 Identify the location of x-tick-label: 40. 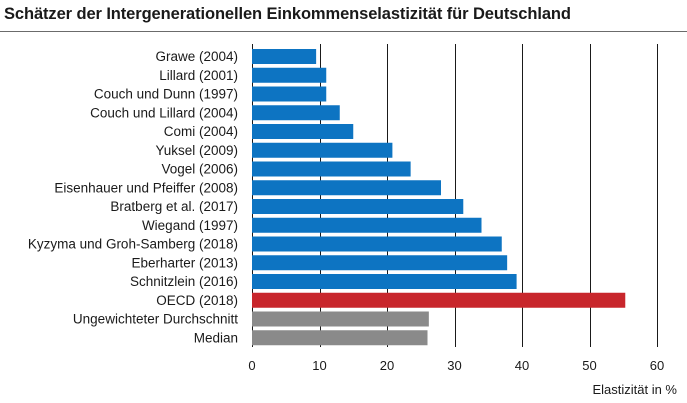
(522, 365).